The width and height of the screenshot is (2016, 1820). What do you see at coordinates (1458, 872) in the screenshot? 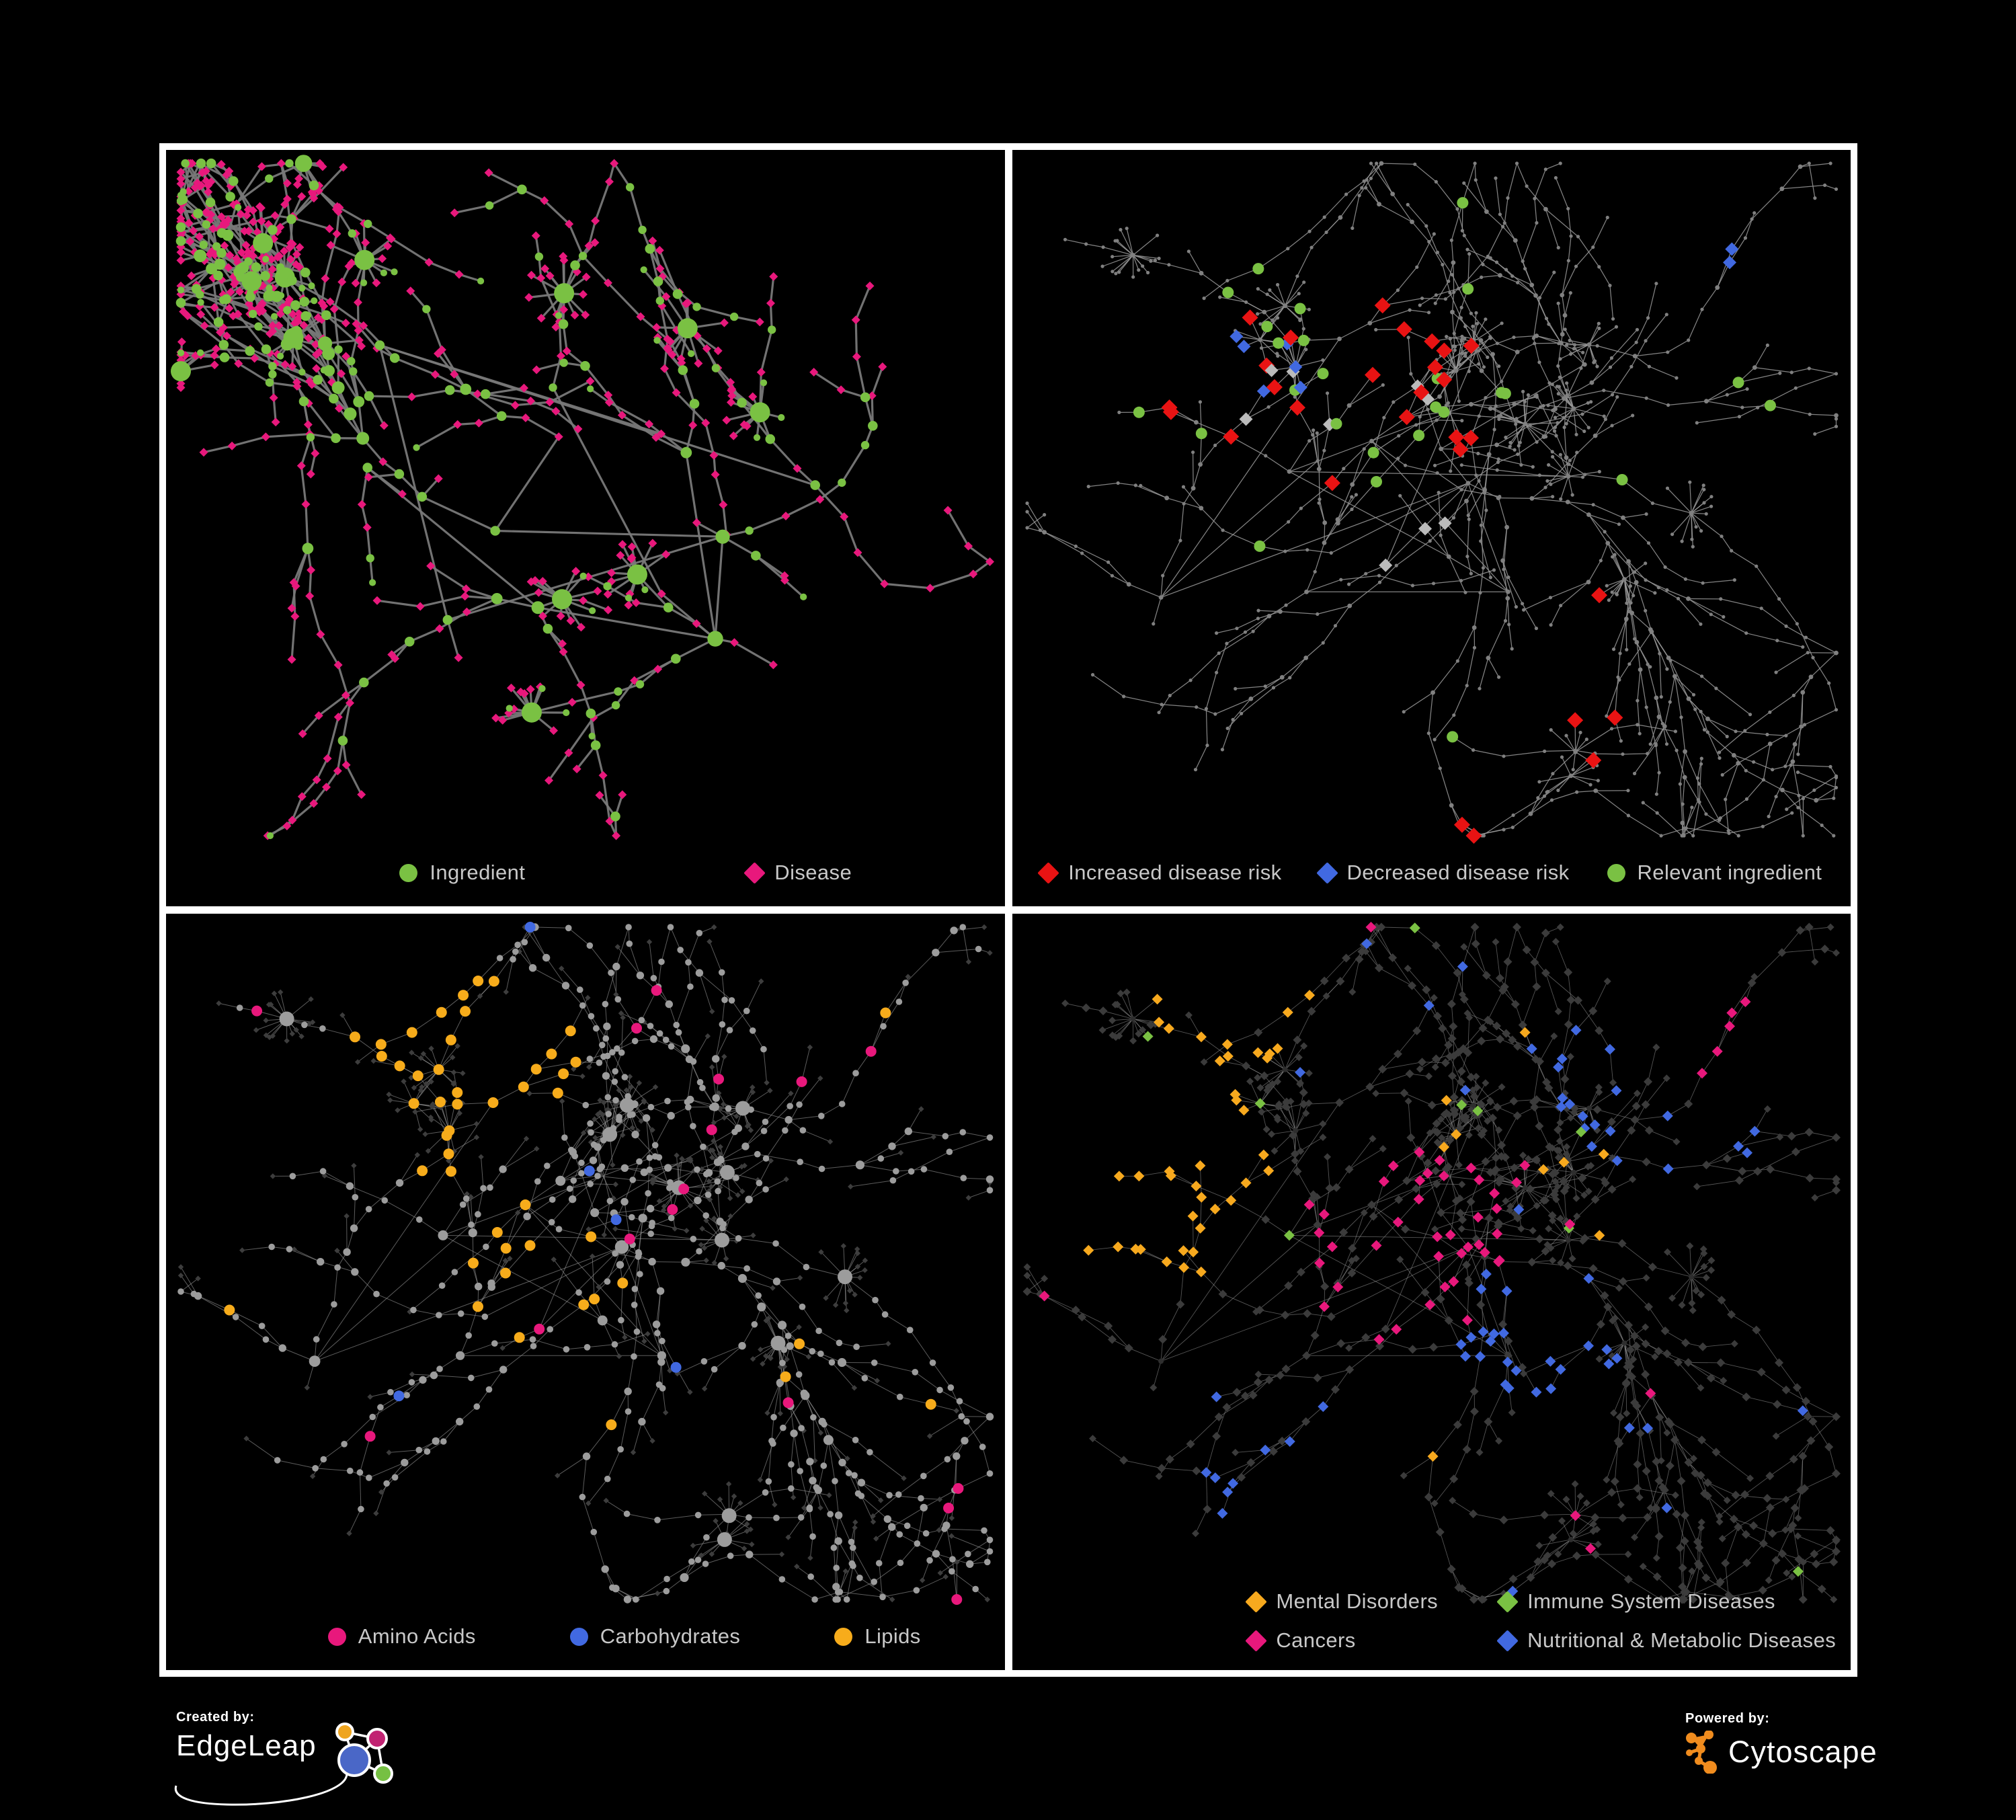
I see `legend-label-decreased-risk: Decreased disease risk` at bounding box center [1458, 872].